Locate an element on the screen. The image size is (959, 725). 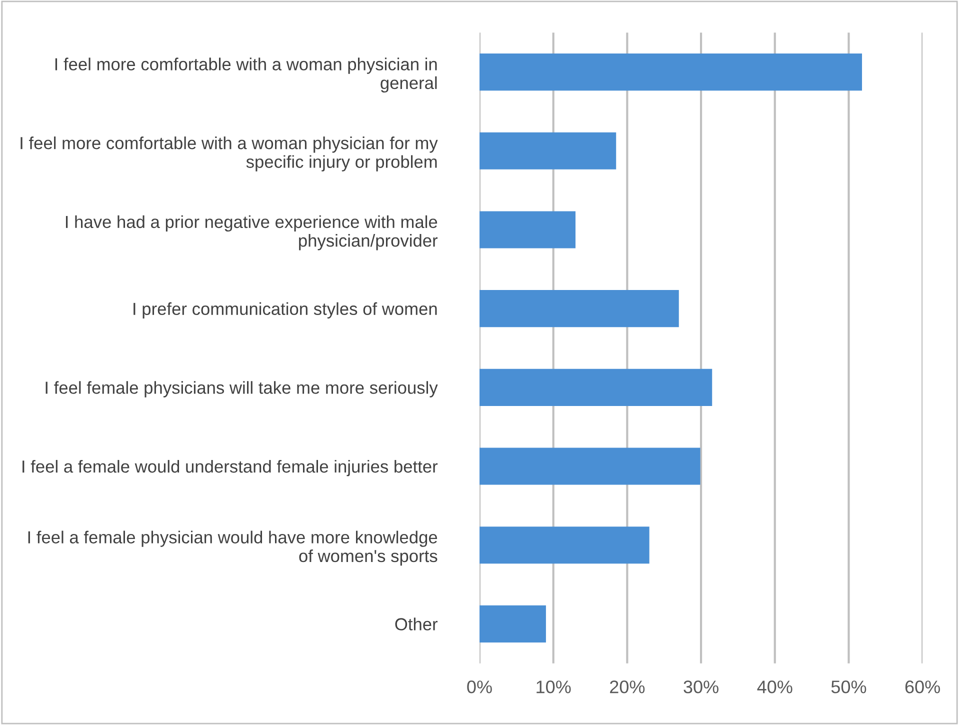
y-tick-label: I feel more comfortable with a woman physician for my specific injury or problem is located at coordinates (229, 154).